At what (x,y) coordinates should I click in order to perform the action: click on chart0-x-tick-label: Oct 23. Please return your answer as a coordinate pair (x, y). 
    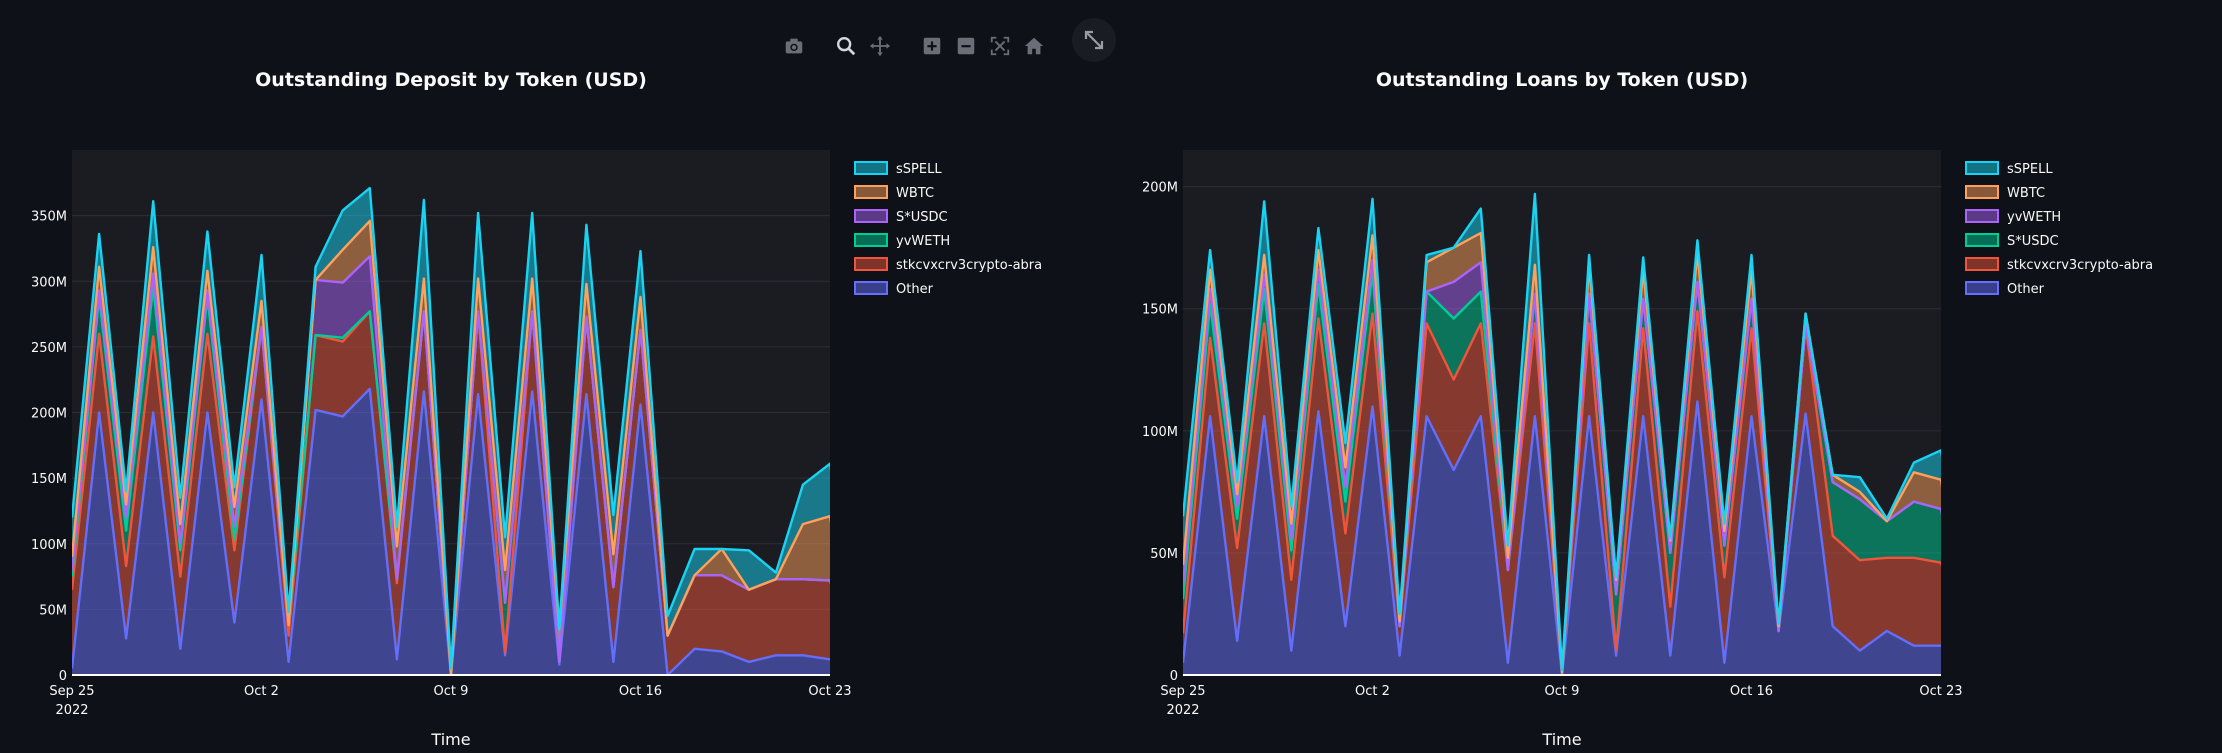
    Looking at the image, I should click on (829, 691).